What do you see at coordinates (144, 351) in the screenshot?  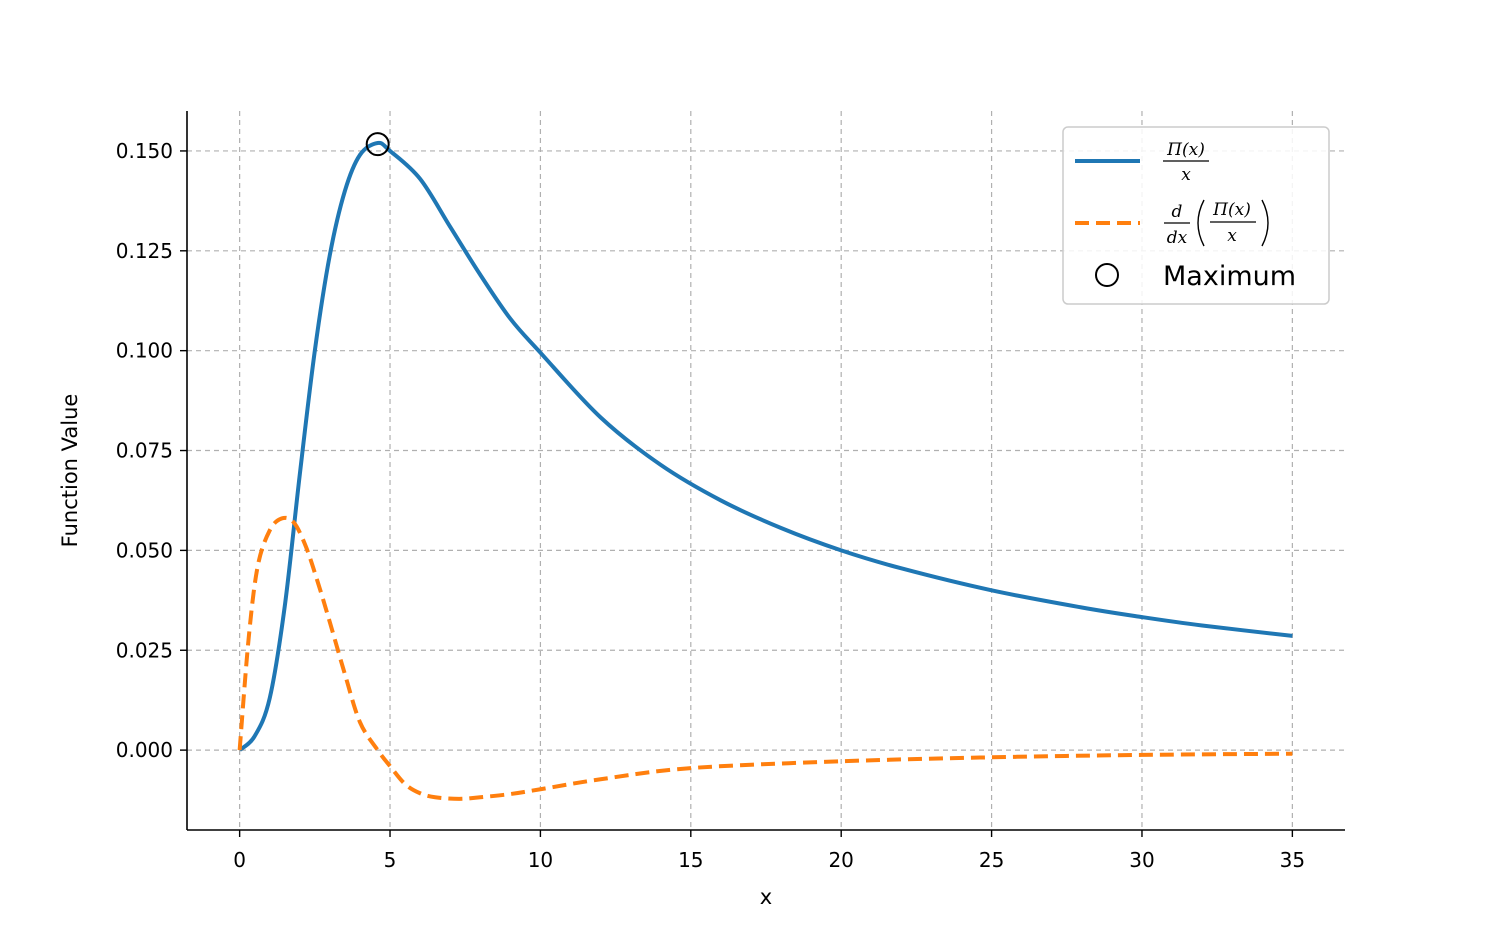 I see `y-tick-label: 0.100` at bounding box center [144, 351].